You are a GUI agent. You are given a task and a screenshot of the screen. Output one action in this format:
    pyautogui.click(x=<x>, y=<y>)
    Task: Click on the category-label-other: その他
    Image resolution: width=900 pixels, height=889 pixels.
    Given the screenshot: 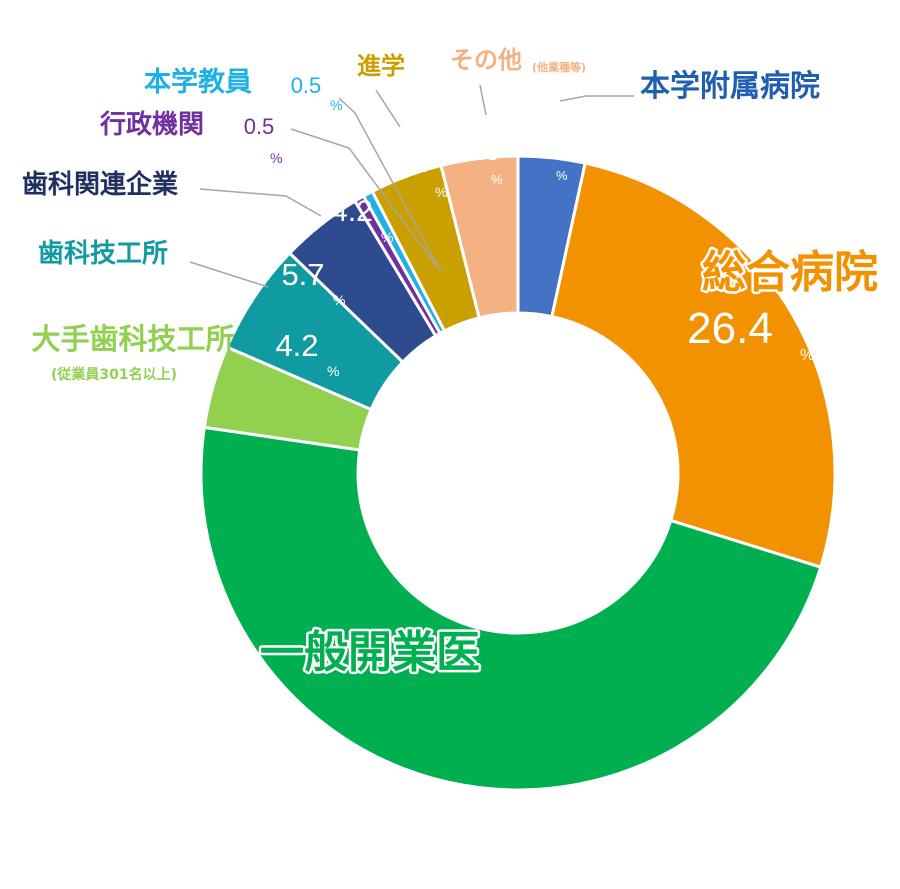 What is the action you would take?
    pyautogui.click(x=486, y=60)
    